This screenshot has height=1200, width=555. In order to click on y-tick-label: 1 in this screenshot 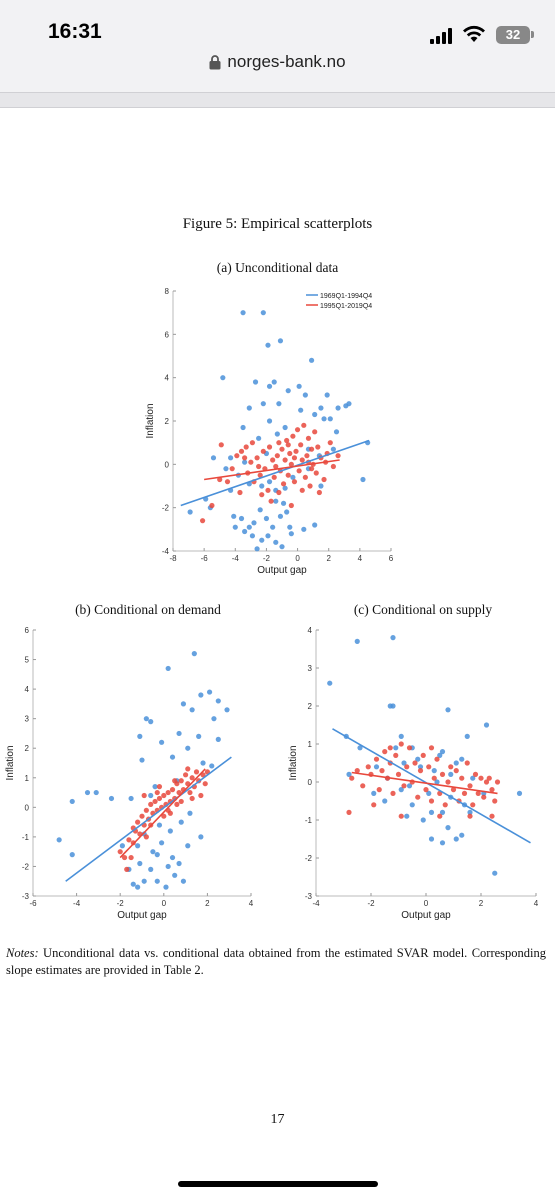, I will do `click(27, 778)`.